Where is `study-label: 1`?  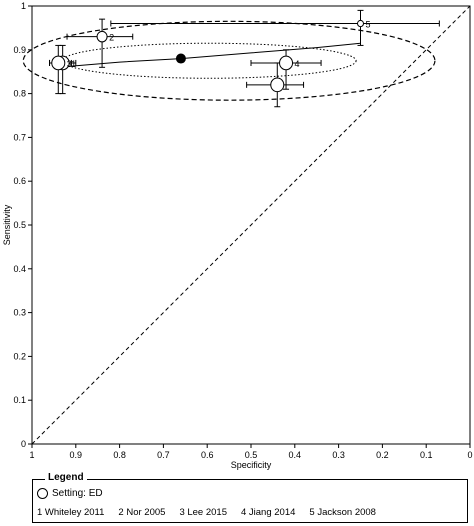
study-label: 1 is located at coordinates (73, 64).